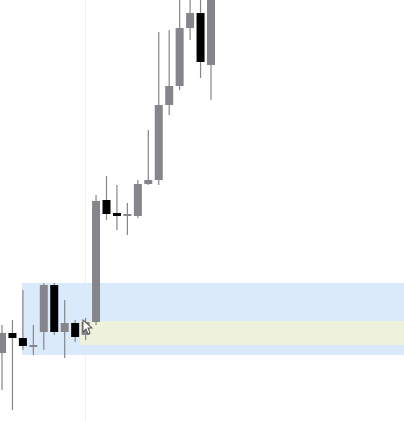 The height and width of the screenshot is (421, 404). I want to click on cursor, so click(88, 326).